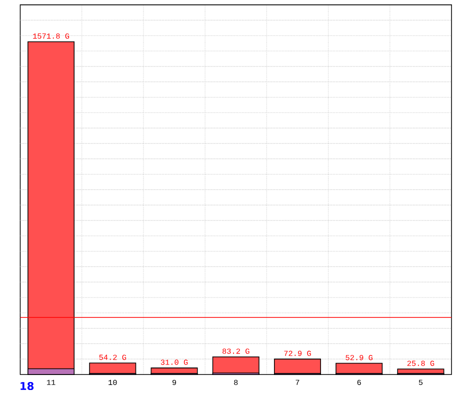  I want to click on text: 18, so click(27, 386).